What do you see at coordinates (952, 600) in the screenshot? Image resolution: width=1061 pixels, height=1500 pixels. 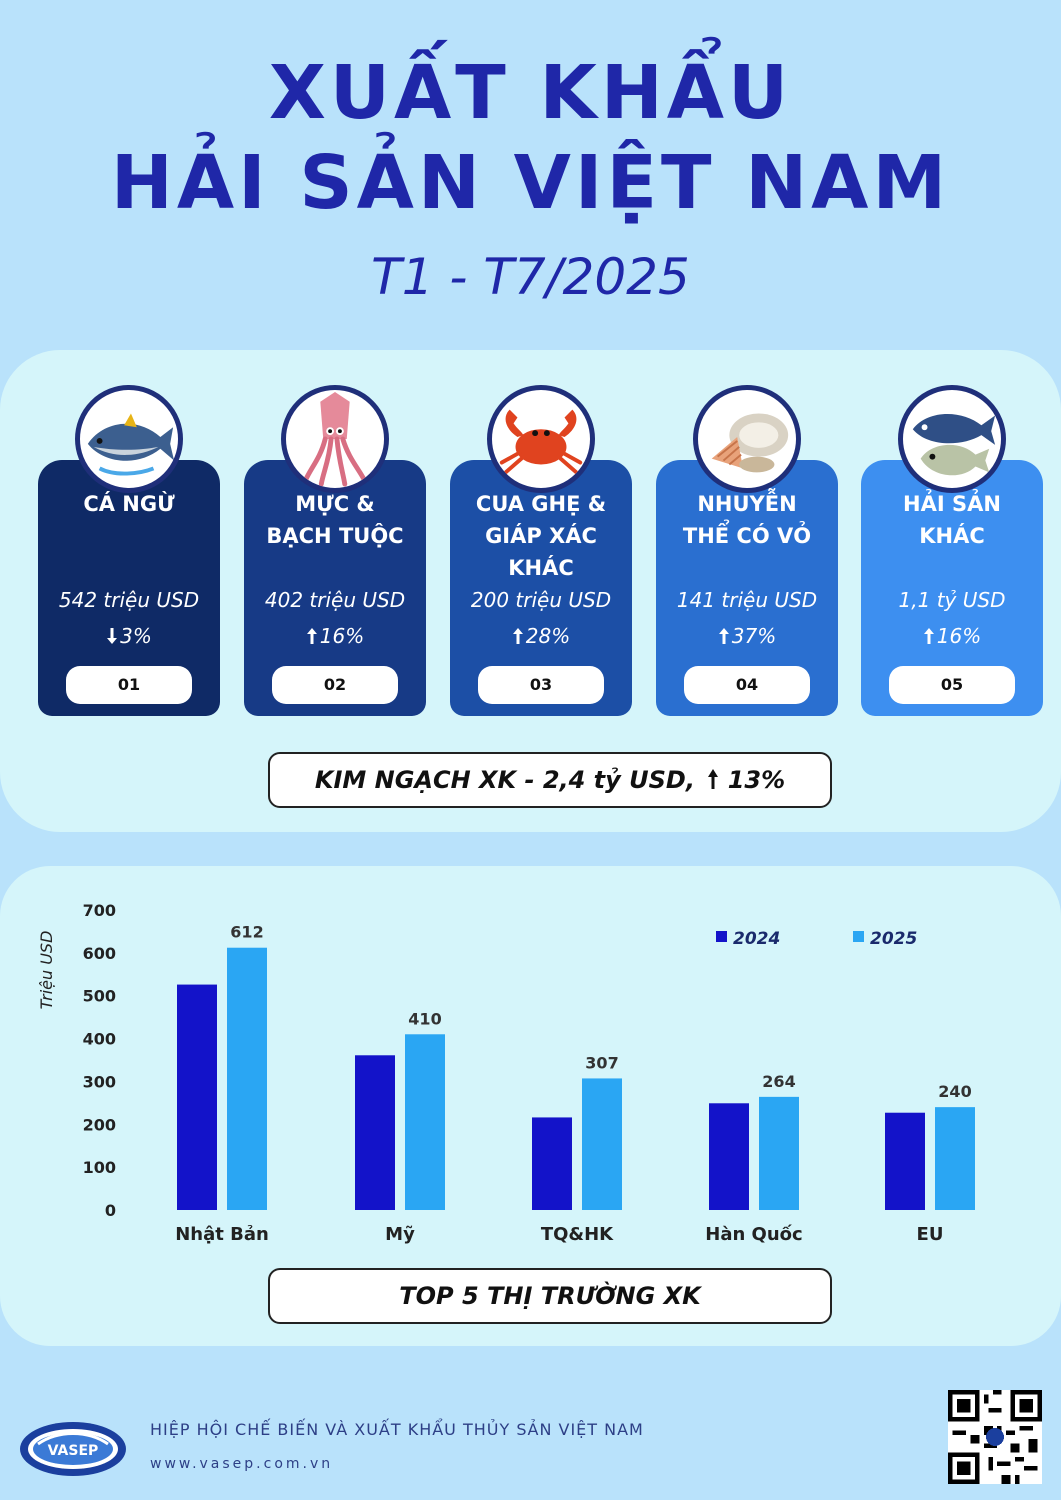 I see `product-value: 1,1 tỷ USD` at bounding box center [952, 600].